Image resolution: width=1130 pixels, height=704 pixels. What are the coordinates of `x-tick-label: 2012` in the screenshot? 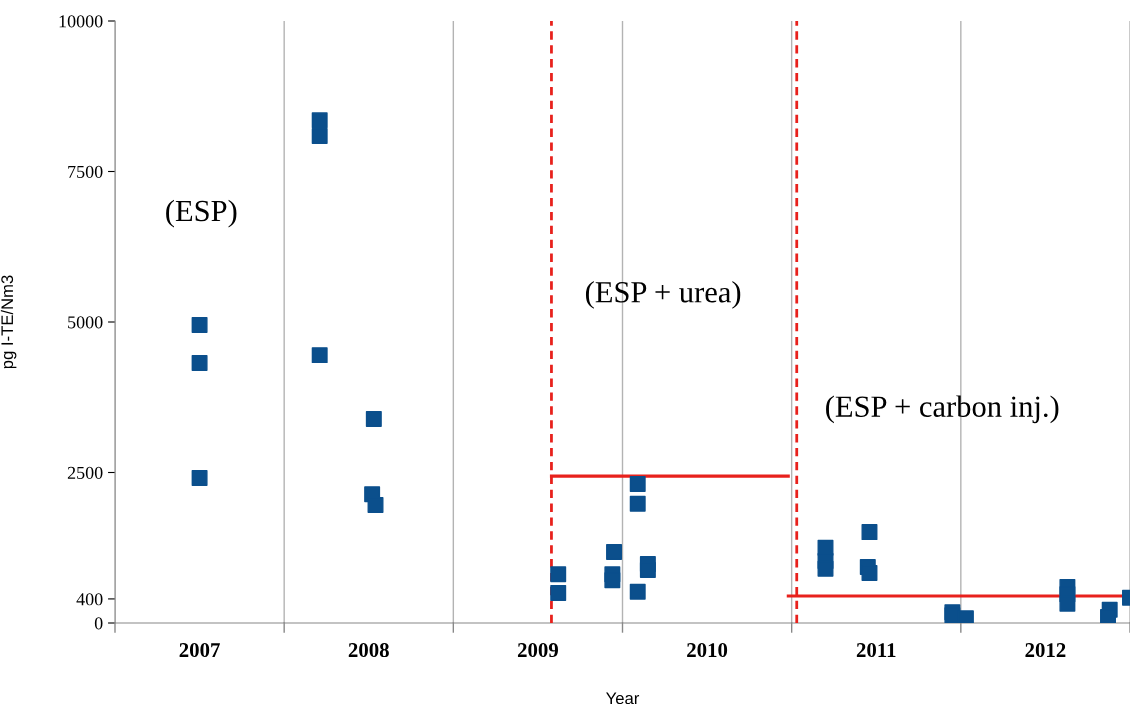 It's located at (1045, 650).